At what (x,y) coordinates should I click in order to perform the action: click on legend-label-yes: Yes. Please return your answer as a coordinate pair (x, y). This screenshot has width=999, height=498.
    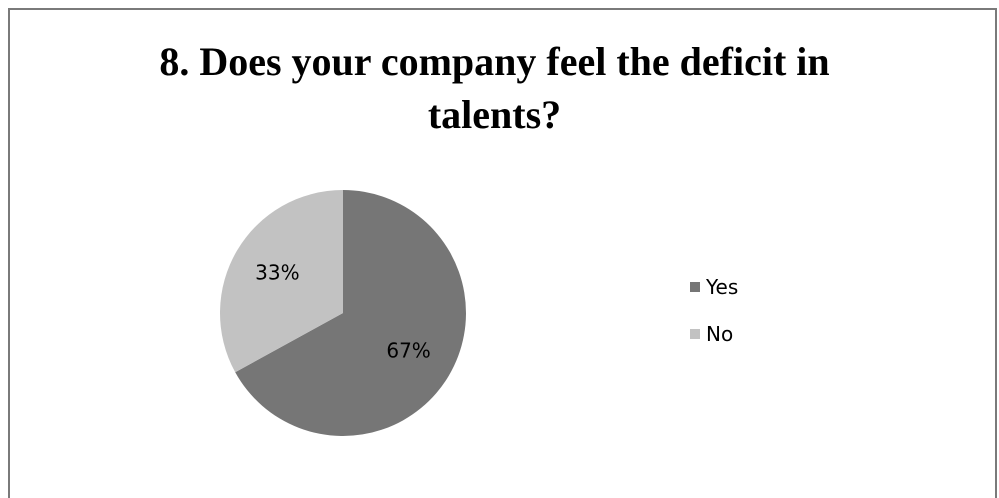
    Looking at the image, I should click on (722, 287).